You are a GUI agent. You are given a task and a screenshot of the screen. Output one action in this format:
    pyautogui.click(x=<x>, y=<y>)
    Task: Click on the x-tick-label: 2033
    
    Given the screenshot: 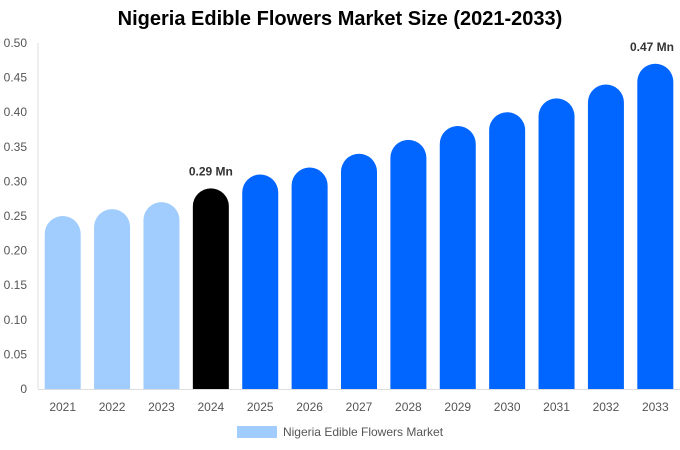 What is the action you would take?
    pyautogui.click(x=655, y=407)
    